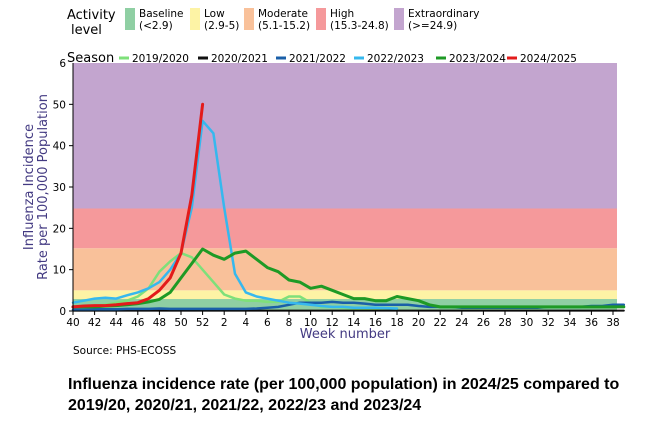  I want to click on x-tick-label: 50, so click(180, 323).